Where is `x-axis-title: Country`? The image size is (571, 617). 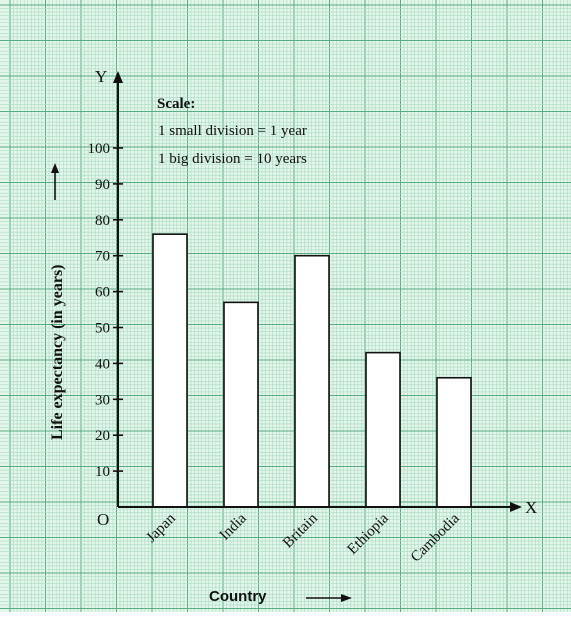 x-axis-title: Country is located at coordinates (238, 596).